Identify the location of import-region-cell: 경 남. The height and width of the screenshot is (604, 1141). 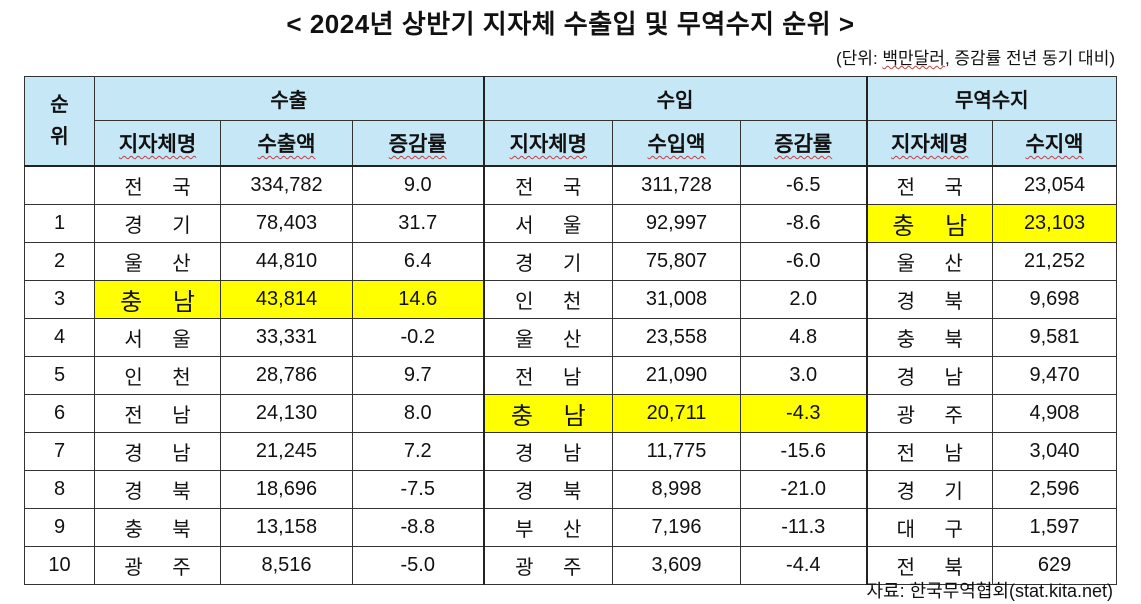
(548, 451).